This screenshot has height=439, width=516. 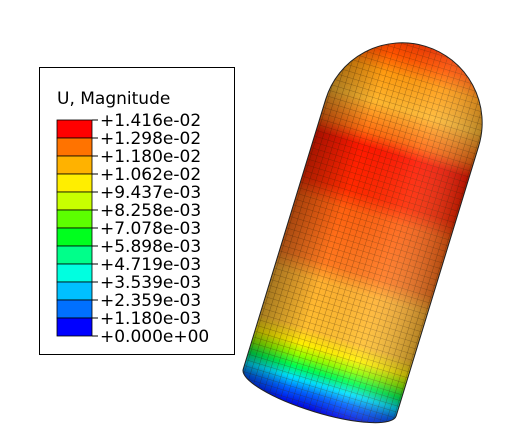 I want to click on legend-label: +8.258e-03, so click(x=150, y=211).